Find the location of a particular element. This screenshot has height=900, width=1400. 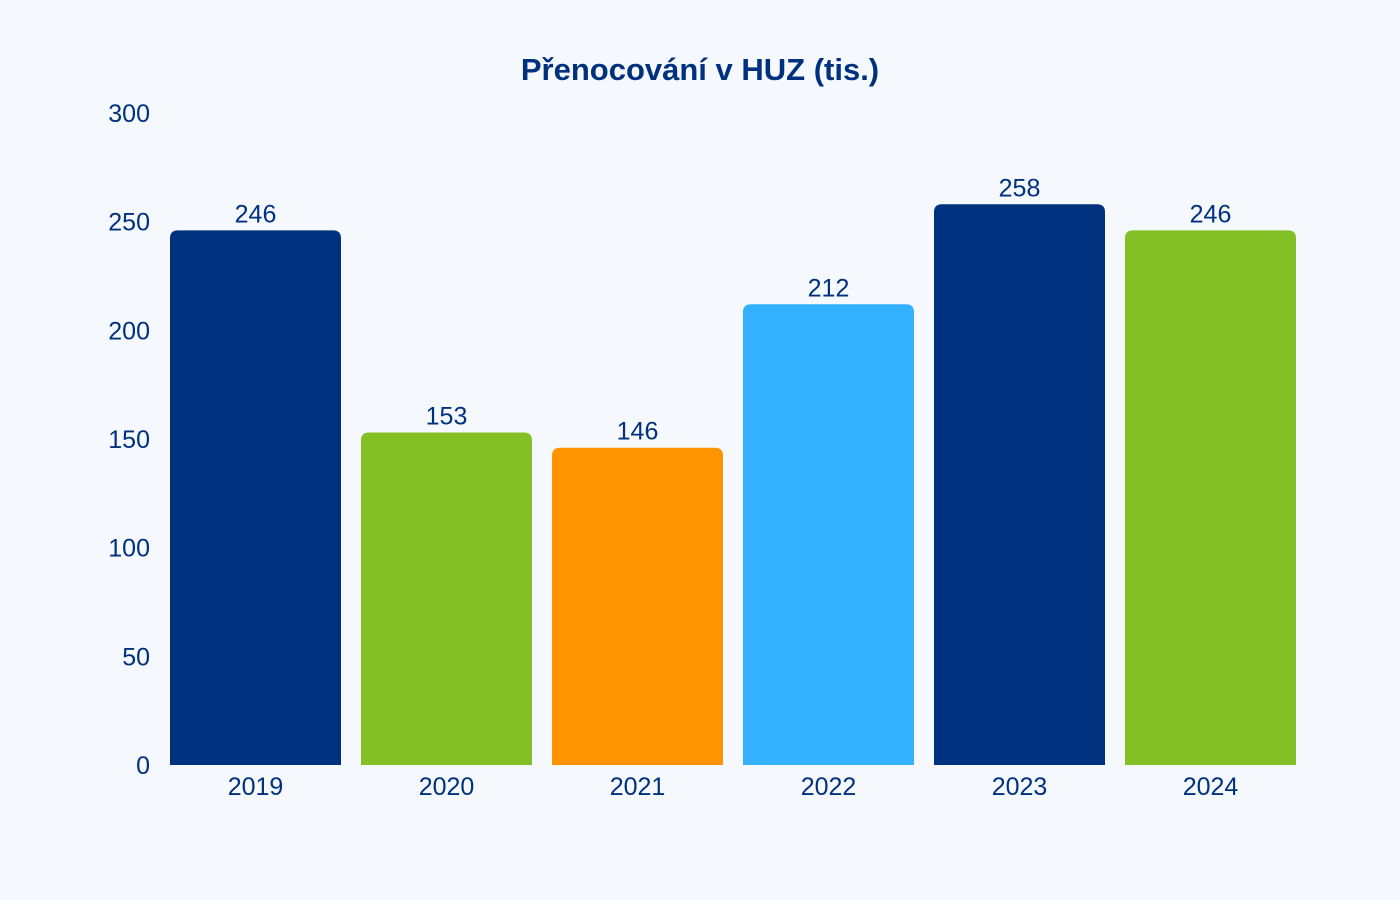

y-tick-label: 250 is located at coordinates (129, 223).